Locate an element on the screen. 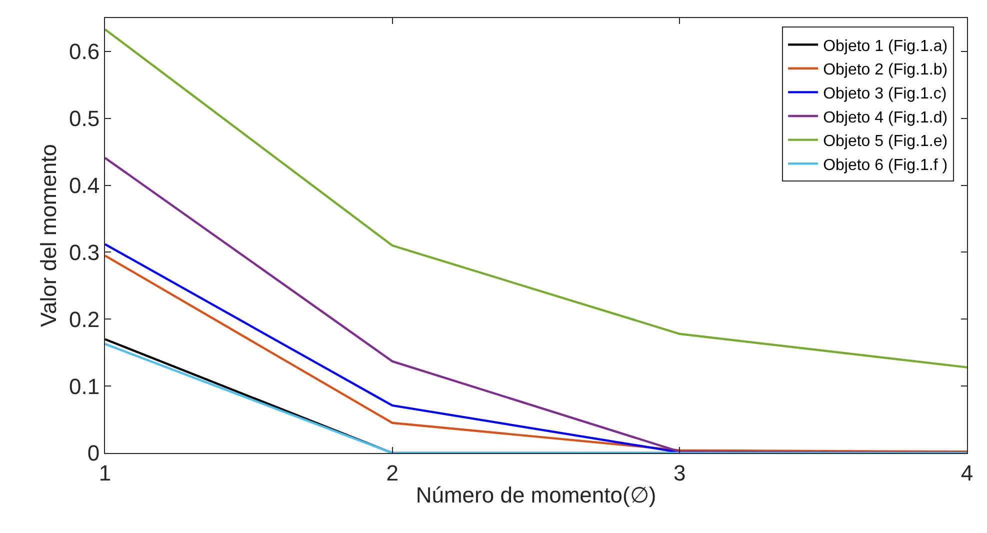 This screenshot has height=533, width=987. x-tick-label: 1 is located at coordinates (105, 473).